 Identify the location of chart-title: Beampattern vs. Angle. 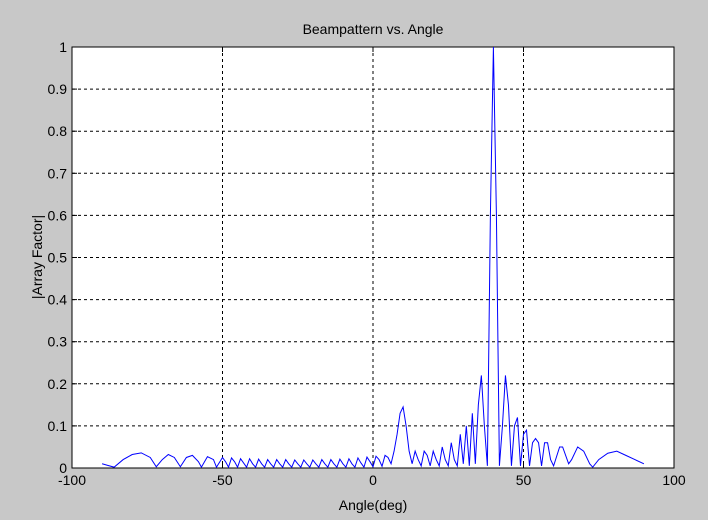
(373, 29).